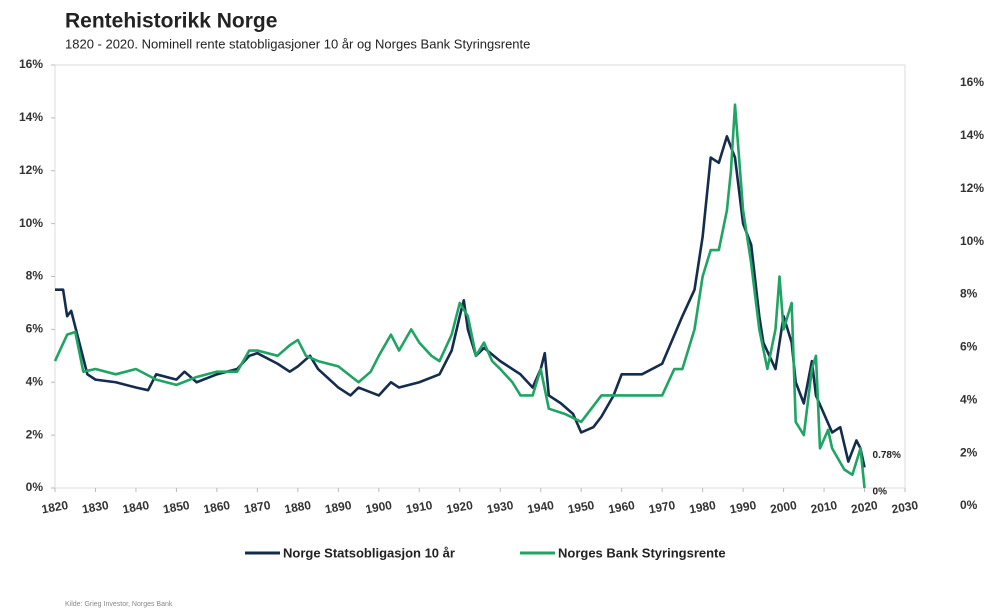  I want to click on y2-tick-label: 8%, so click(969, 294).